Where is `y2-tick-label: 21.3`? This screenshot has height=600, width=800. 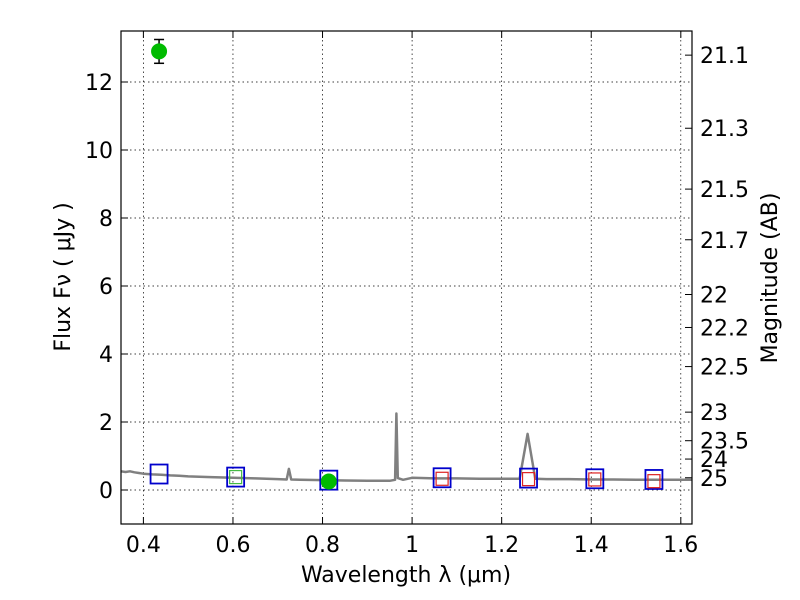
y2-tick-label: 21.3 is located at coordinates (724, 129).